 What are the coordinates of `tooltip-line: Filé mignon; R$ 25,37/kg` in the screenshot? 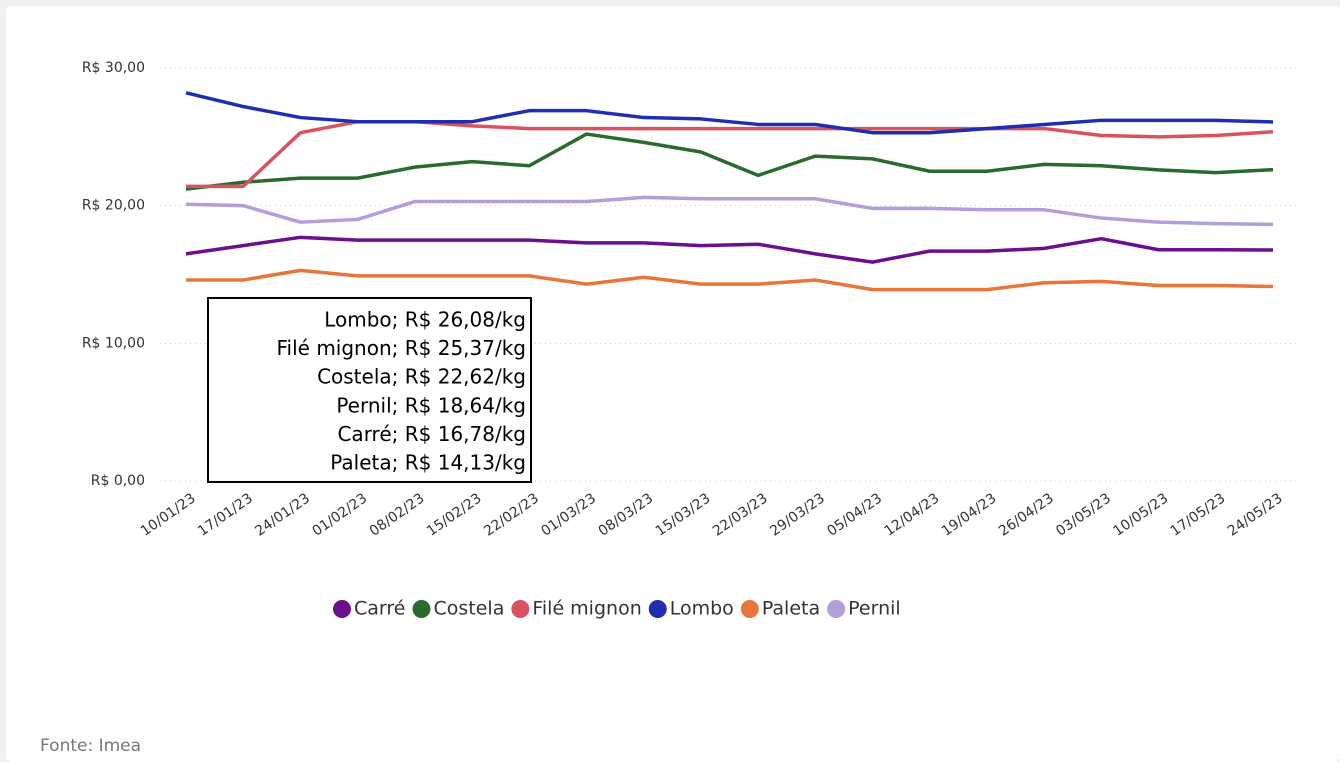 It's located at (402, 348).